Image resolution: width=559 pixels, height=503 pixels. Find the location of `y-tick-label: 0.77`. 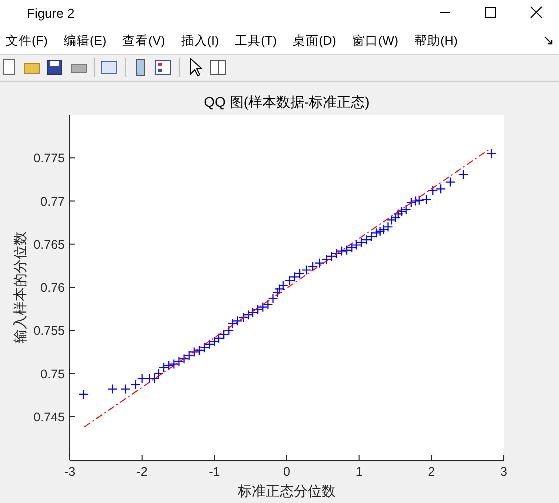

y-tick-label: 0.77 is located at coordinates (53, 201).